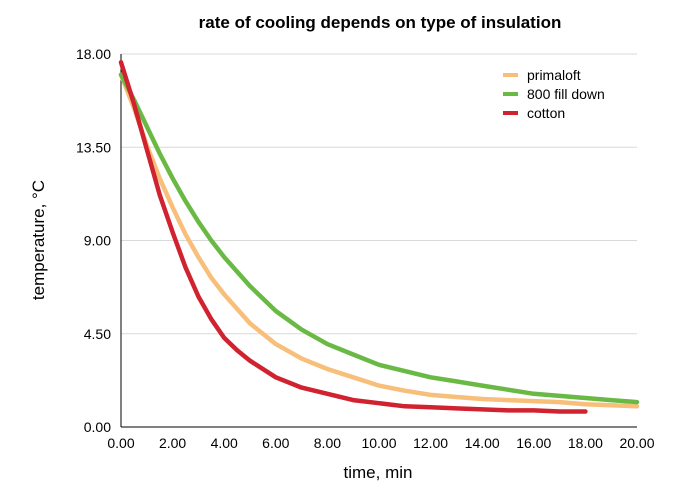  I want to click on legend-label-primaloft: primaloft, so click(554, 75).